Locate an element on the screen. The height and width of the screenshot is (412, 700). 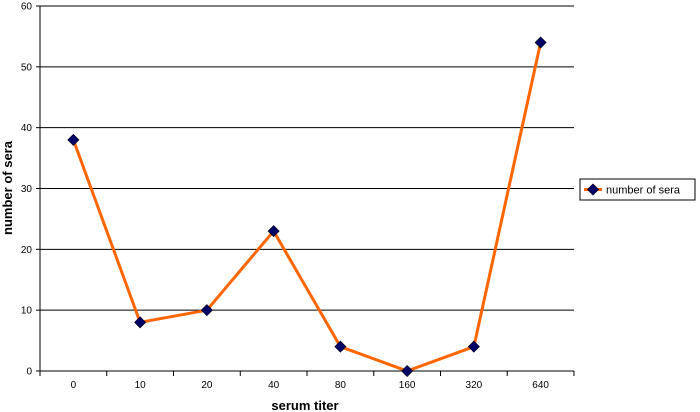
legend-box is located at coordinates (637, 189).